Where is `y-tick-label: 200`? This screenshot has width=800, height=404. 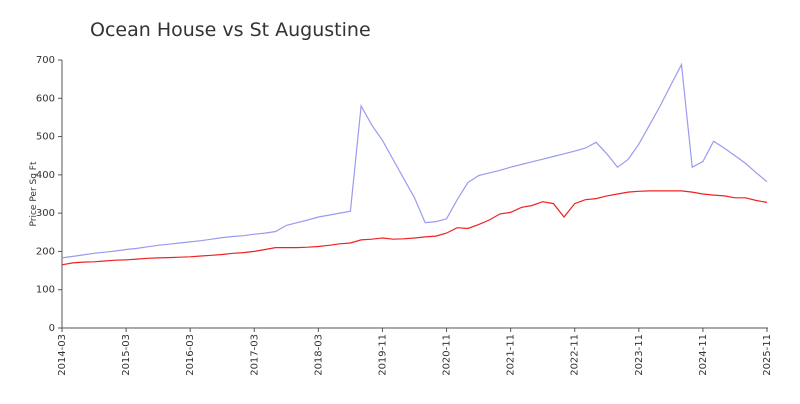 y-tick-label: 200 is located at coordinates (45, 251).